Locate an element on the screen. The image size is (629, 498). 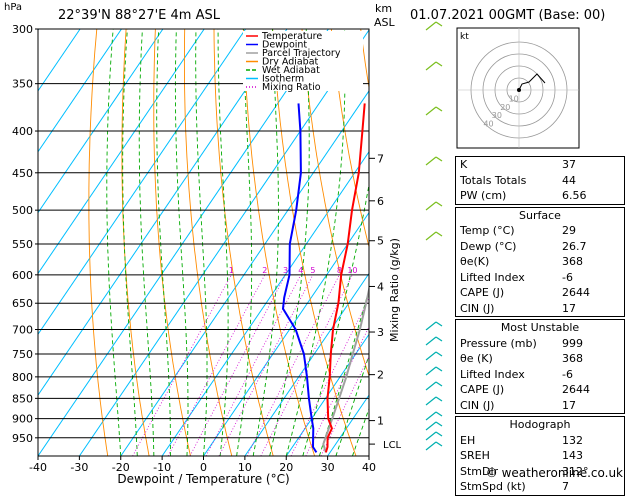
legend-entry: Temperature is located at coordinates (291, 36).